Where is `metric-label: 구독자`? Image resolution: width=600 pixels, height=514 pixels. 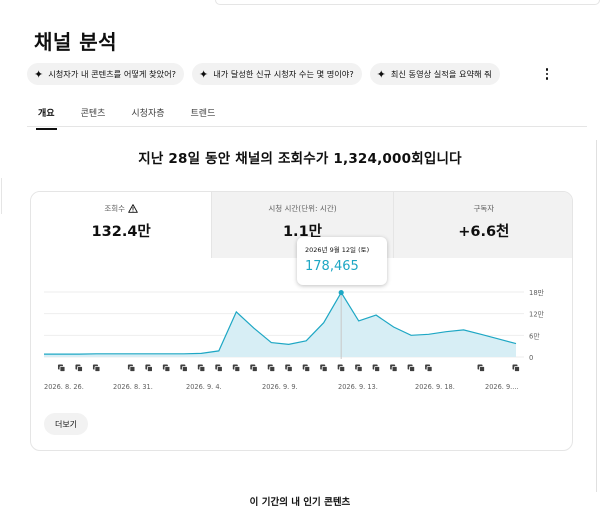 metric-label: 구독자 is located at coordinates (484, 208).